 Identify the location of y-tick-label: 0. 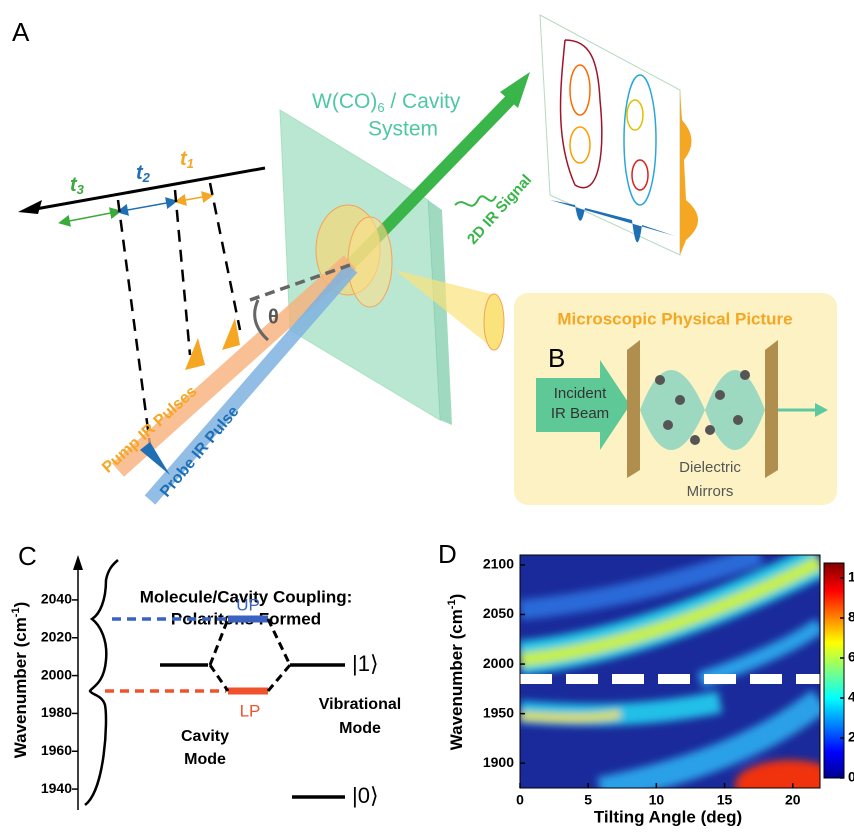
(851, 777).